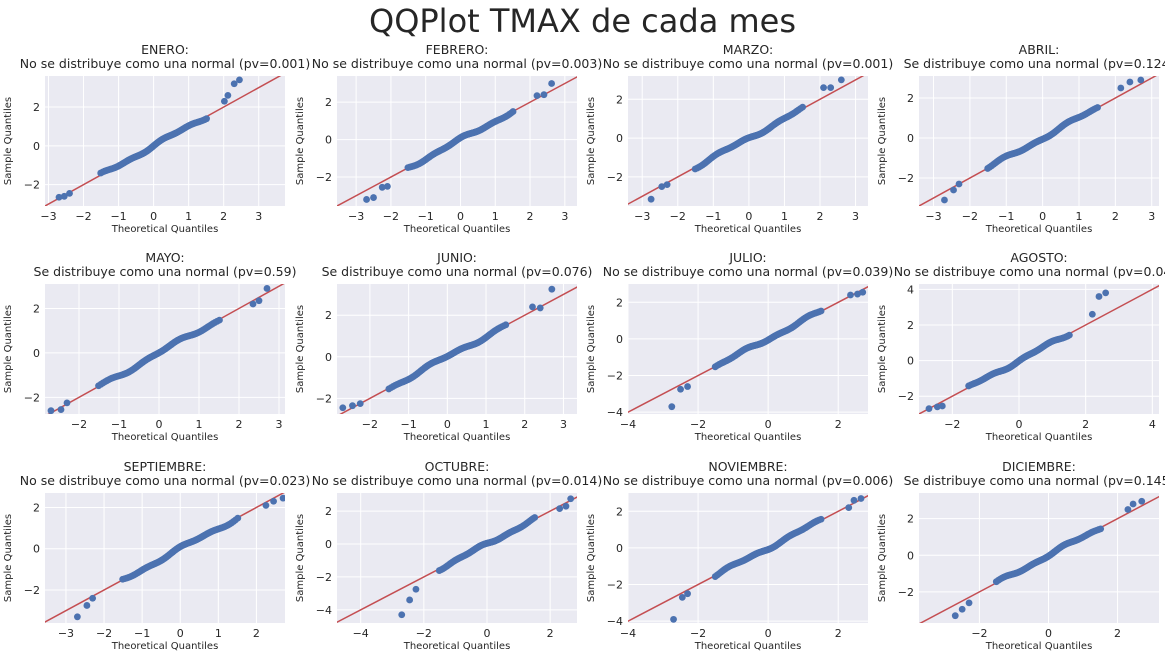 The image size is (1165, 662). Describe the element at coordinates (748, 49) in the screenshot. I see `subplot-month-title: MARZO:` at that location.